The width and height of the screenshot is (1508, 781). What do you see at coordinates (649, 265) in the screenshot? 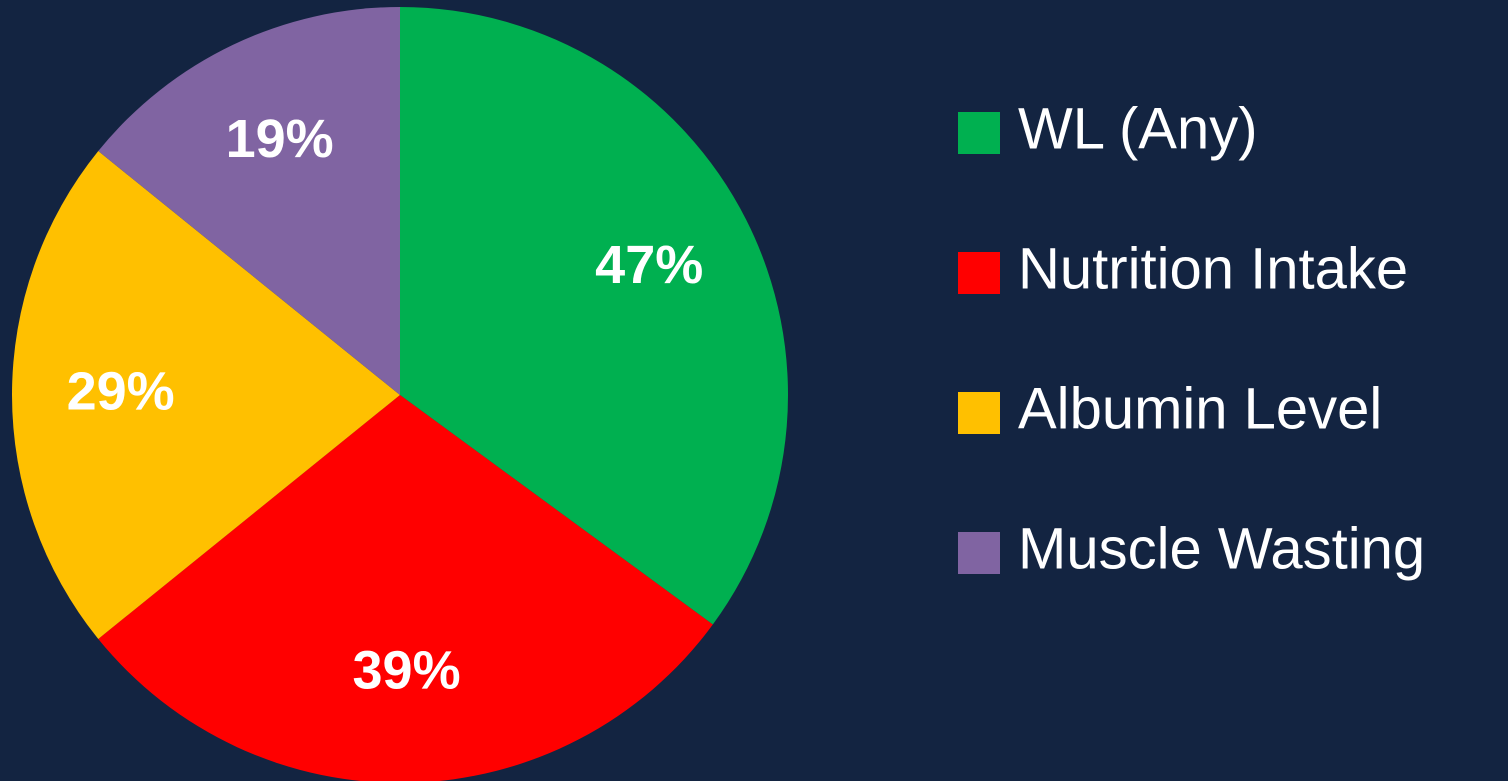
I see `data-label: 47%` at bounding box center [649, 265].